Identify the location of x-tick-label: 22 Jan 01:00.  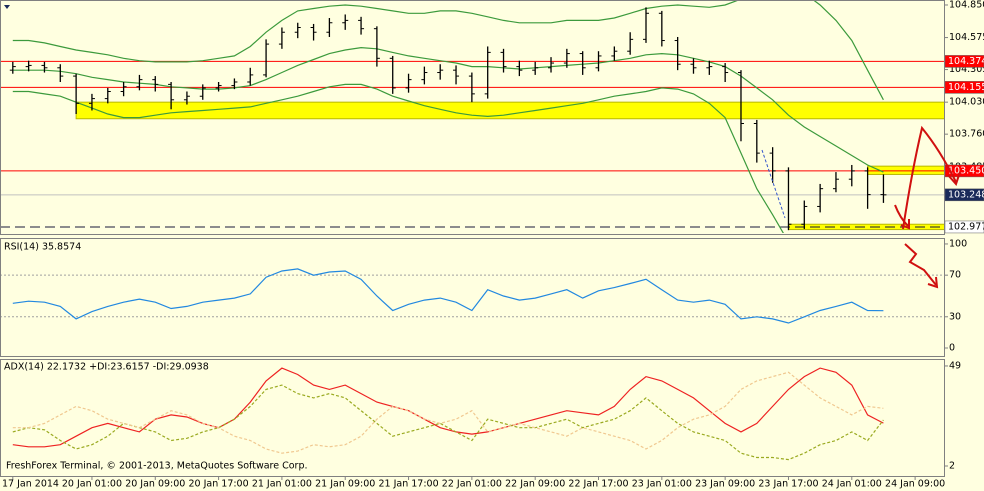
(472, 484).